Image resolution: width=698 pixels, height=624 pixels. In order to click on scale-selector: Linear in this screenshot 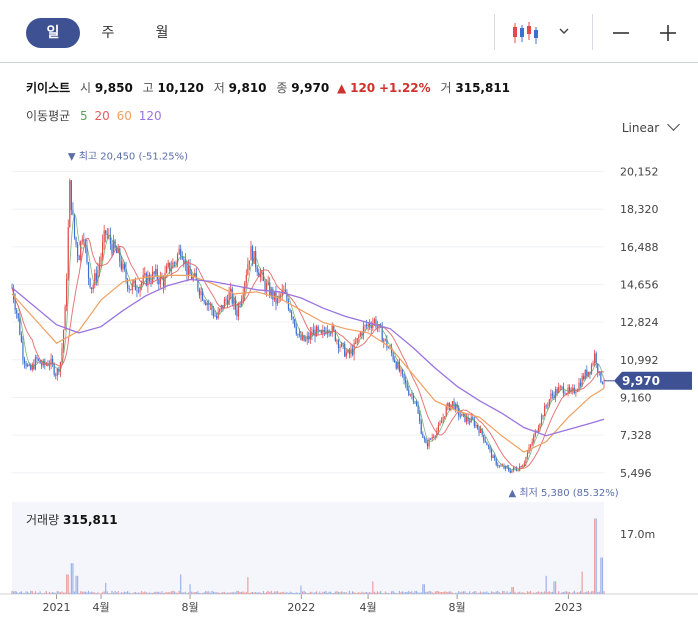, I will do `click(651, 126)`.